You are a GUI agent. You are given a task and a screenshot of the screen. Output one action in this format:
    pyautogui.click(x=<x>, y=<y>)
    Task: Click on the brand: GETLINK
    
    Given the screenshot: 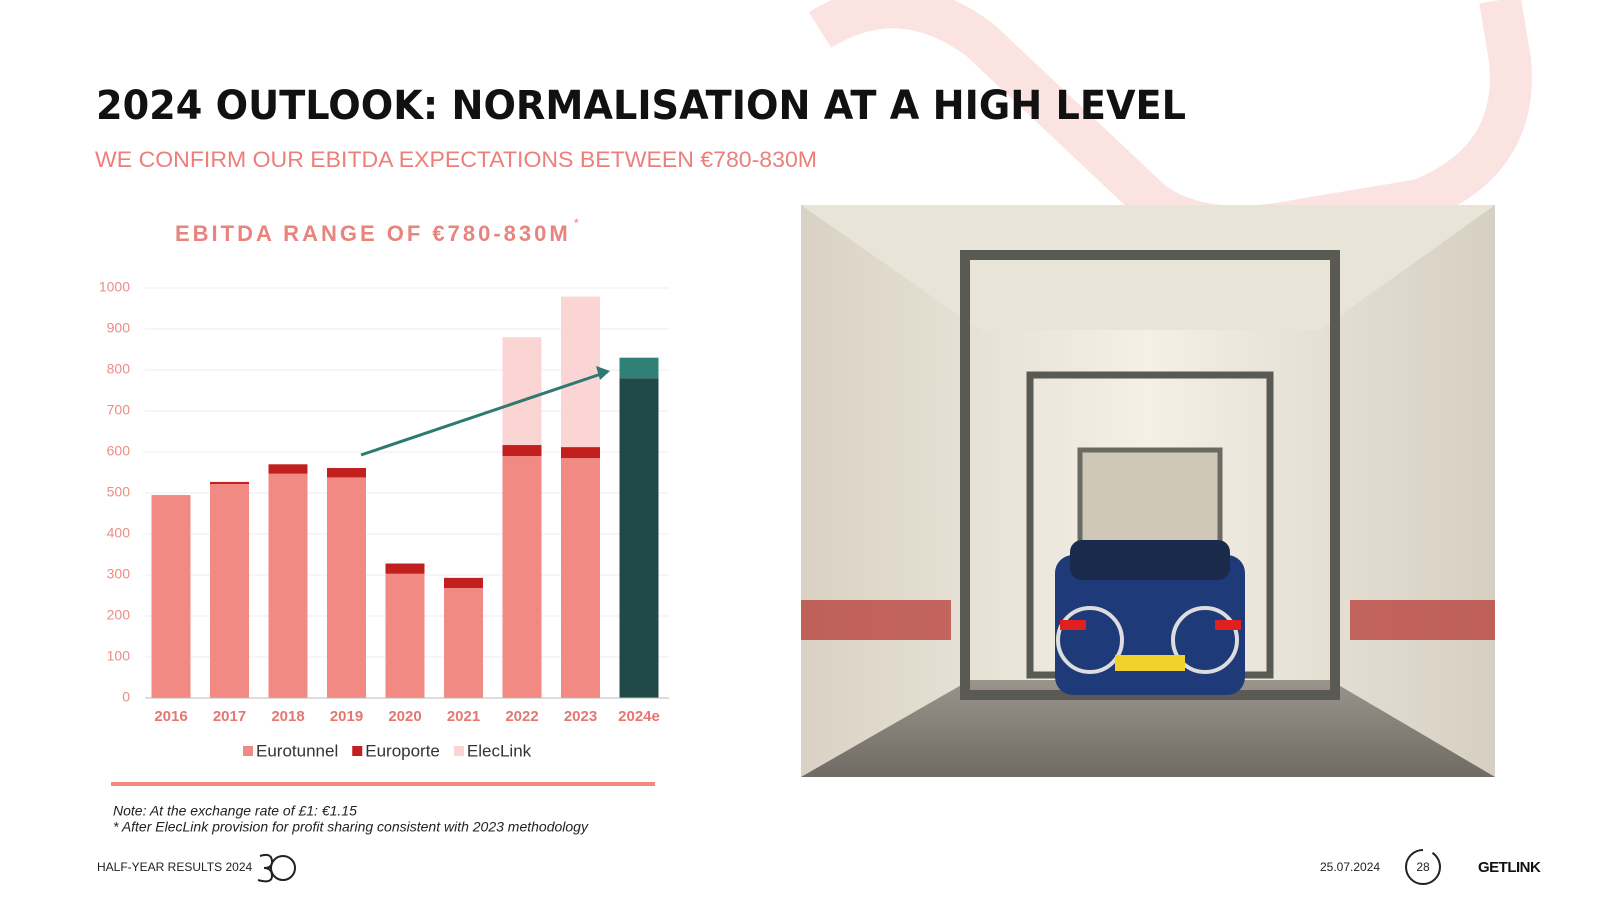 What is the action you would take?
    pyautogui.click(x=1509, y=867)
    